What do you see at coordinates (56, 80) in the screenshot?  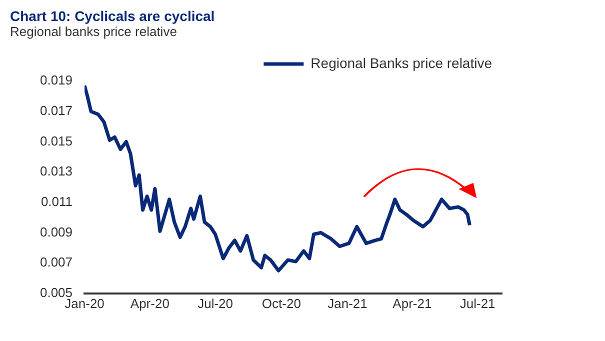 I see `y-tick-label: 0.019` at bounding box center [56, 80].